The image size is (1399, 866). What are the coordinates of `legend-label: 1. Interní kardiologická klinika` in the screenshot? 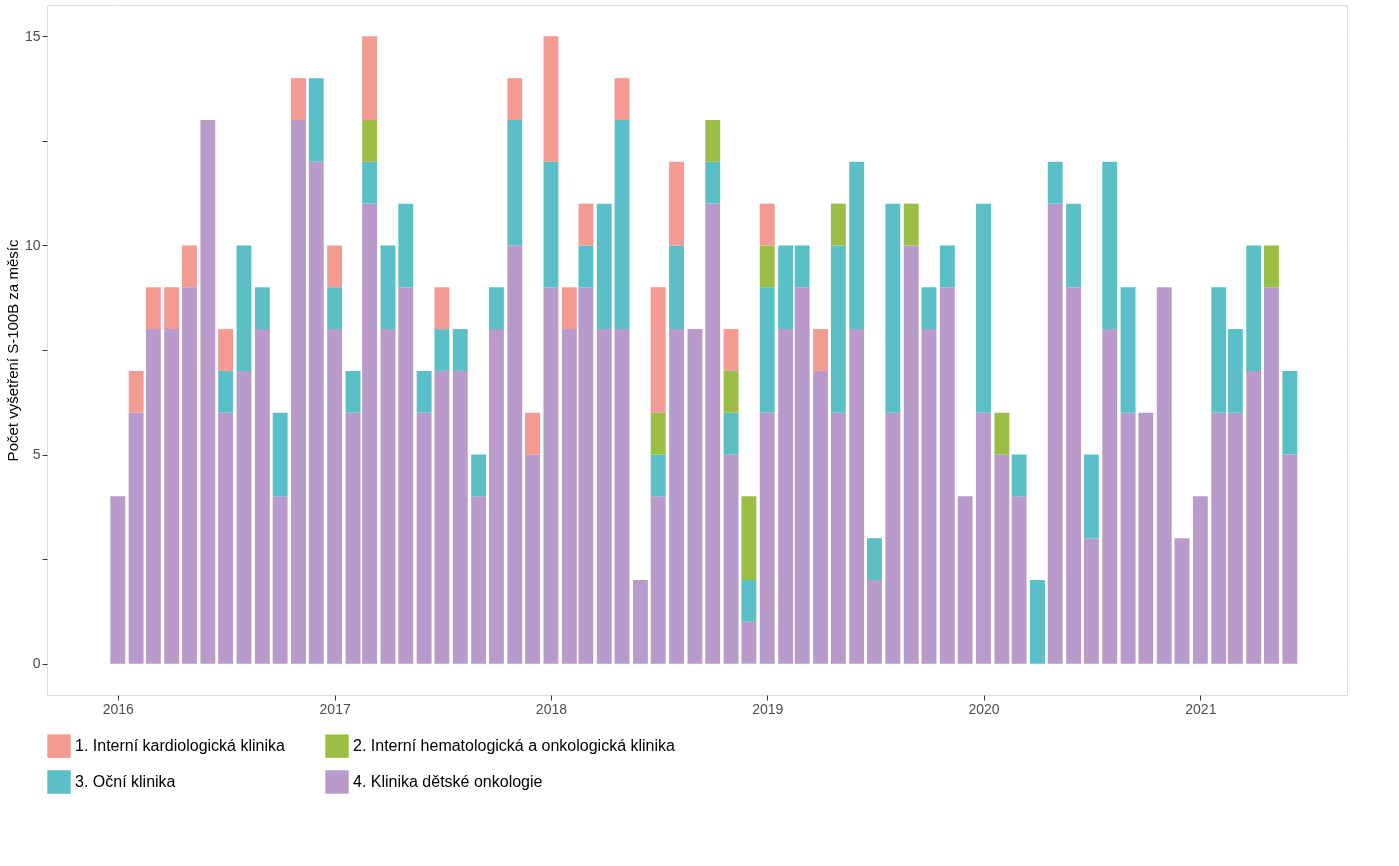 It's located at (180, 746).